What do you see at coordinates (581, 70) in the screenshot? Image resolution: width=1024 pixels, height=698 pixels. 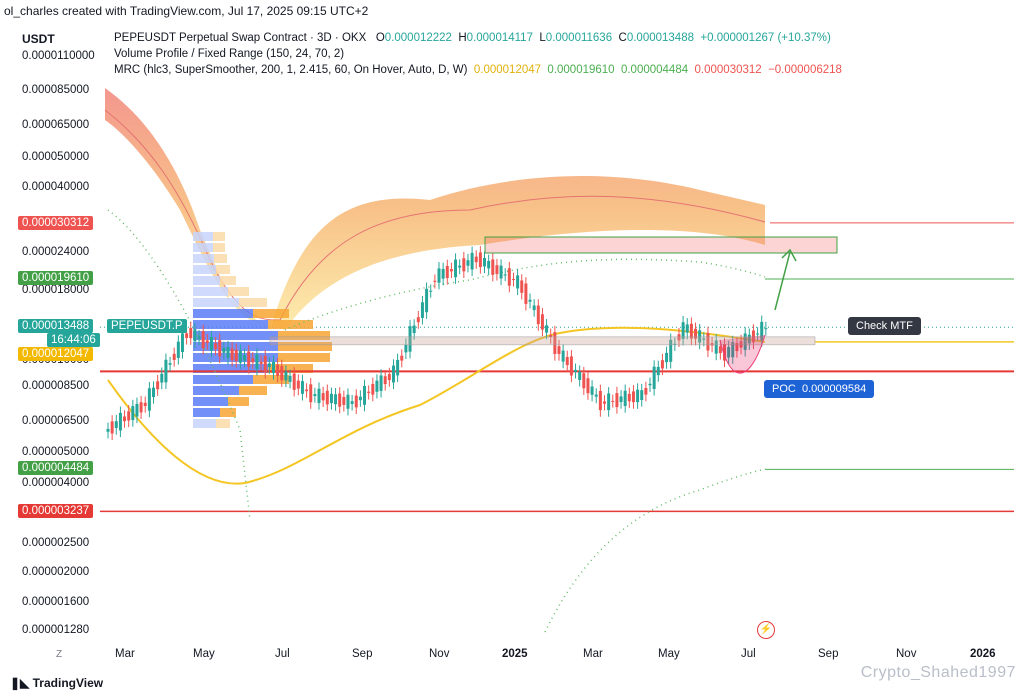 I see `mrc-upper: 0.000019610` at bounding box center [581, 70].